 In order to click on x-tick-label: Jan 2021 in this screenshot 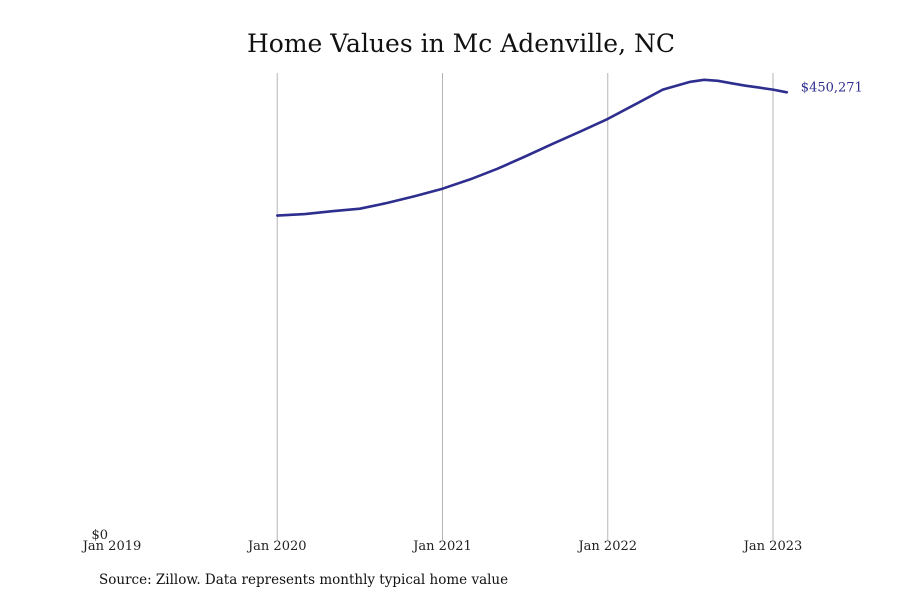, I will do `click(441, 546)`.